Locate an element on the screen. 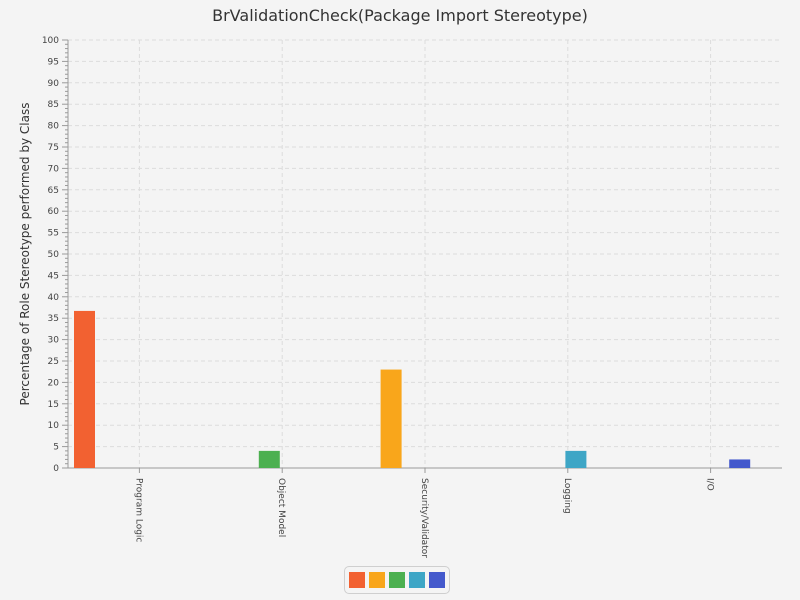 Image resolution: width=800 pixels, height=600 pixels. legend is located at coordinates (397, 580).